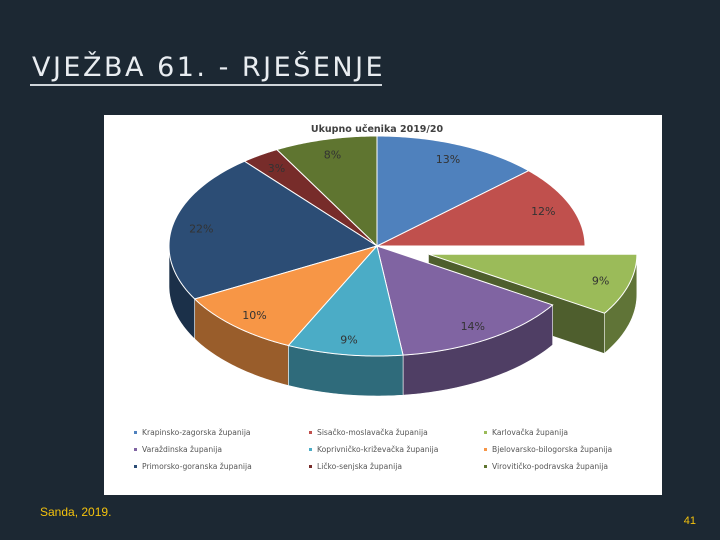  Describe the element at coordinates (197, 466) in the screenshot. I see `legend-label: Primorsko-goranska županija` at that location.